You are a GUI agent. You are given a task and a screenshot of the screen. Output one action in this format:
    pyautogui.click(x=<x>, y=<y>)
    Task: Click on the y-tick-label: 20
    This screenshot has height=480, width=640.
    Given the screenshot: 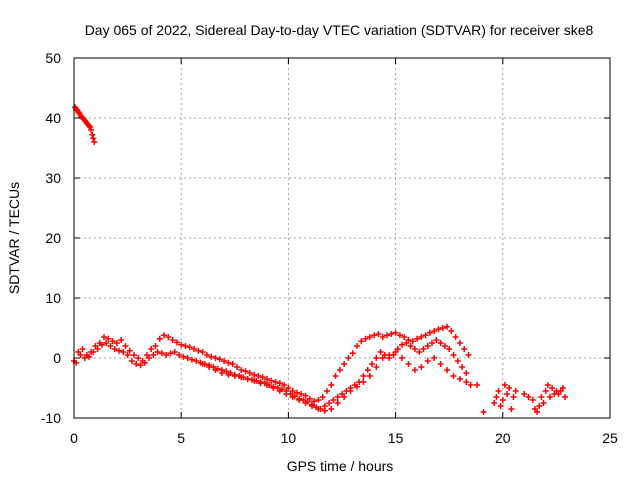 What is the action you would take?
    pyautogui.click(x=53, y=238)
    